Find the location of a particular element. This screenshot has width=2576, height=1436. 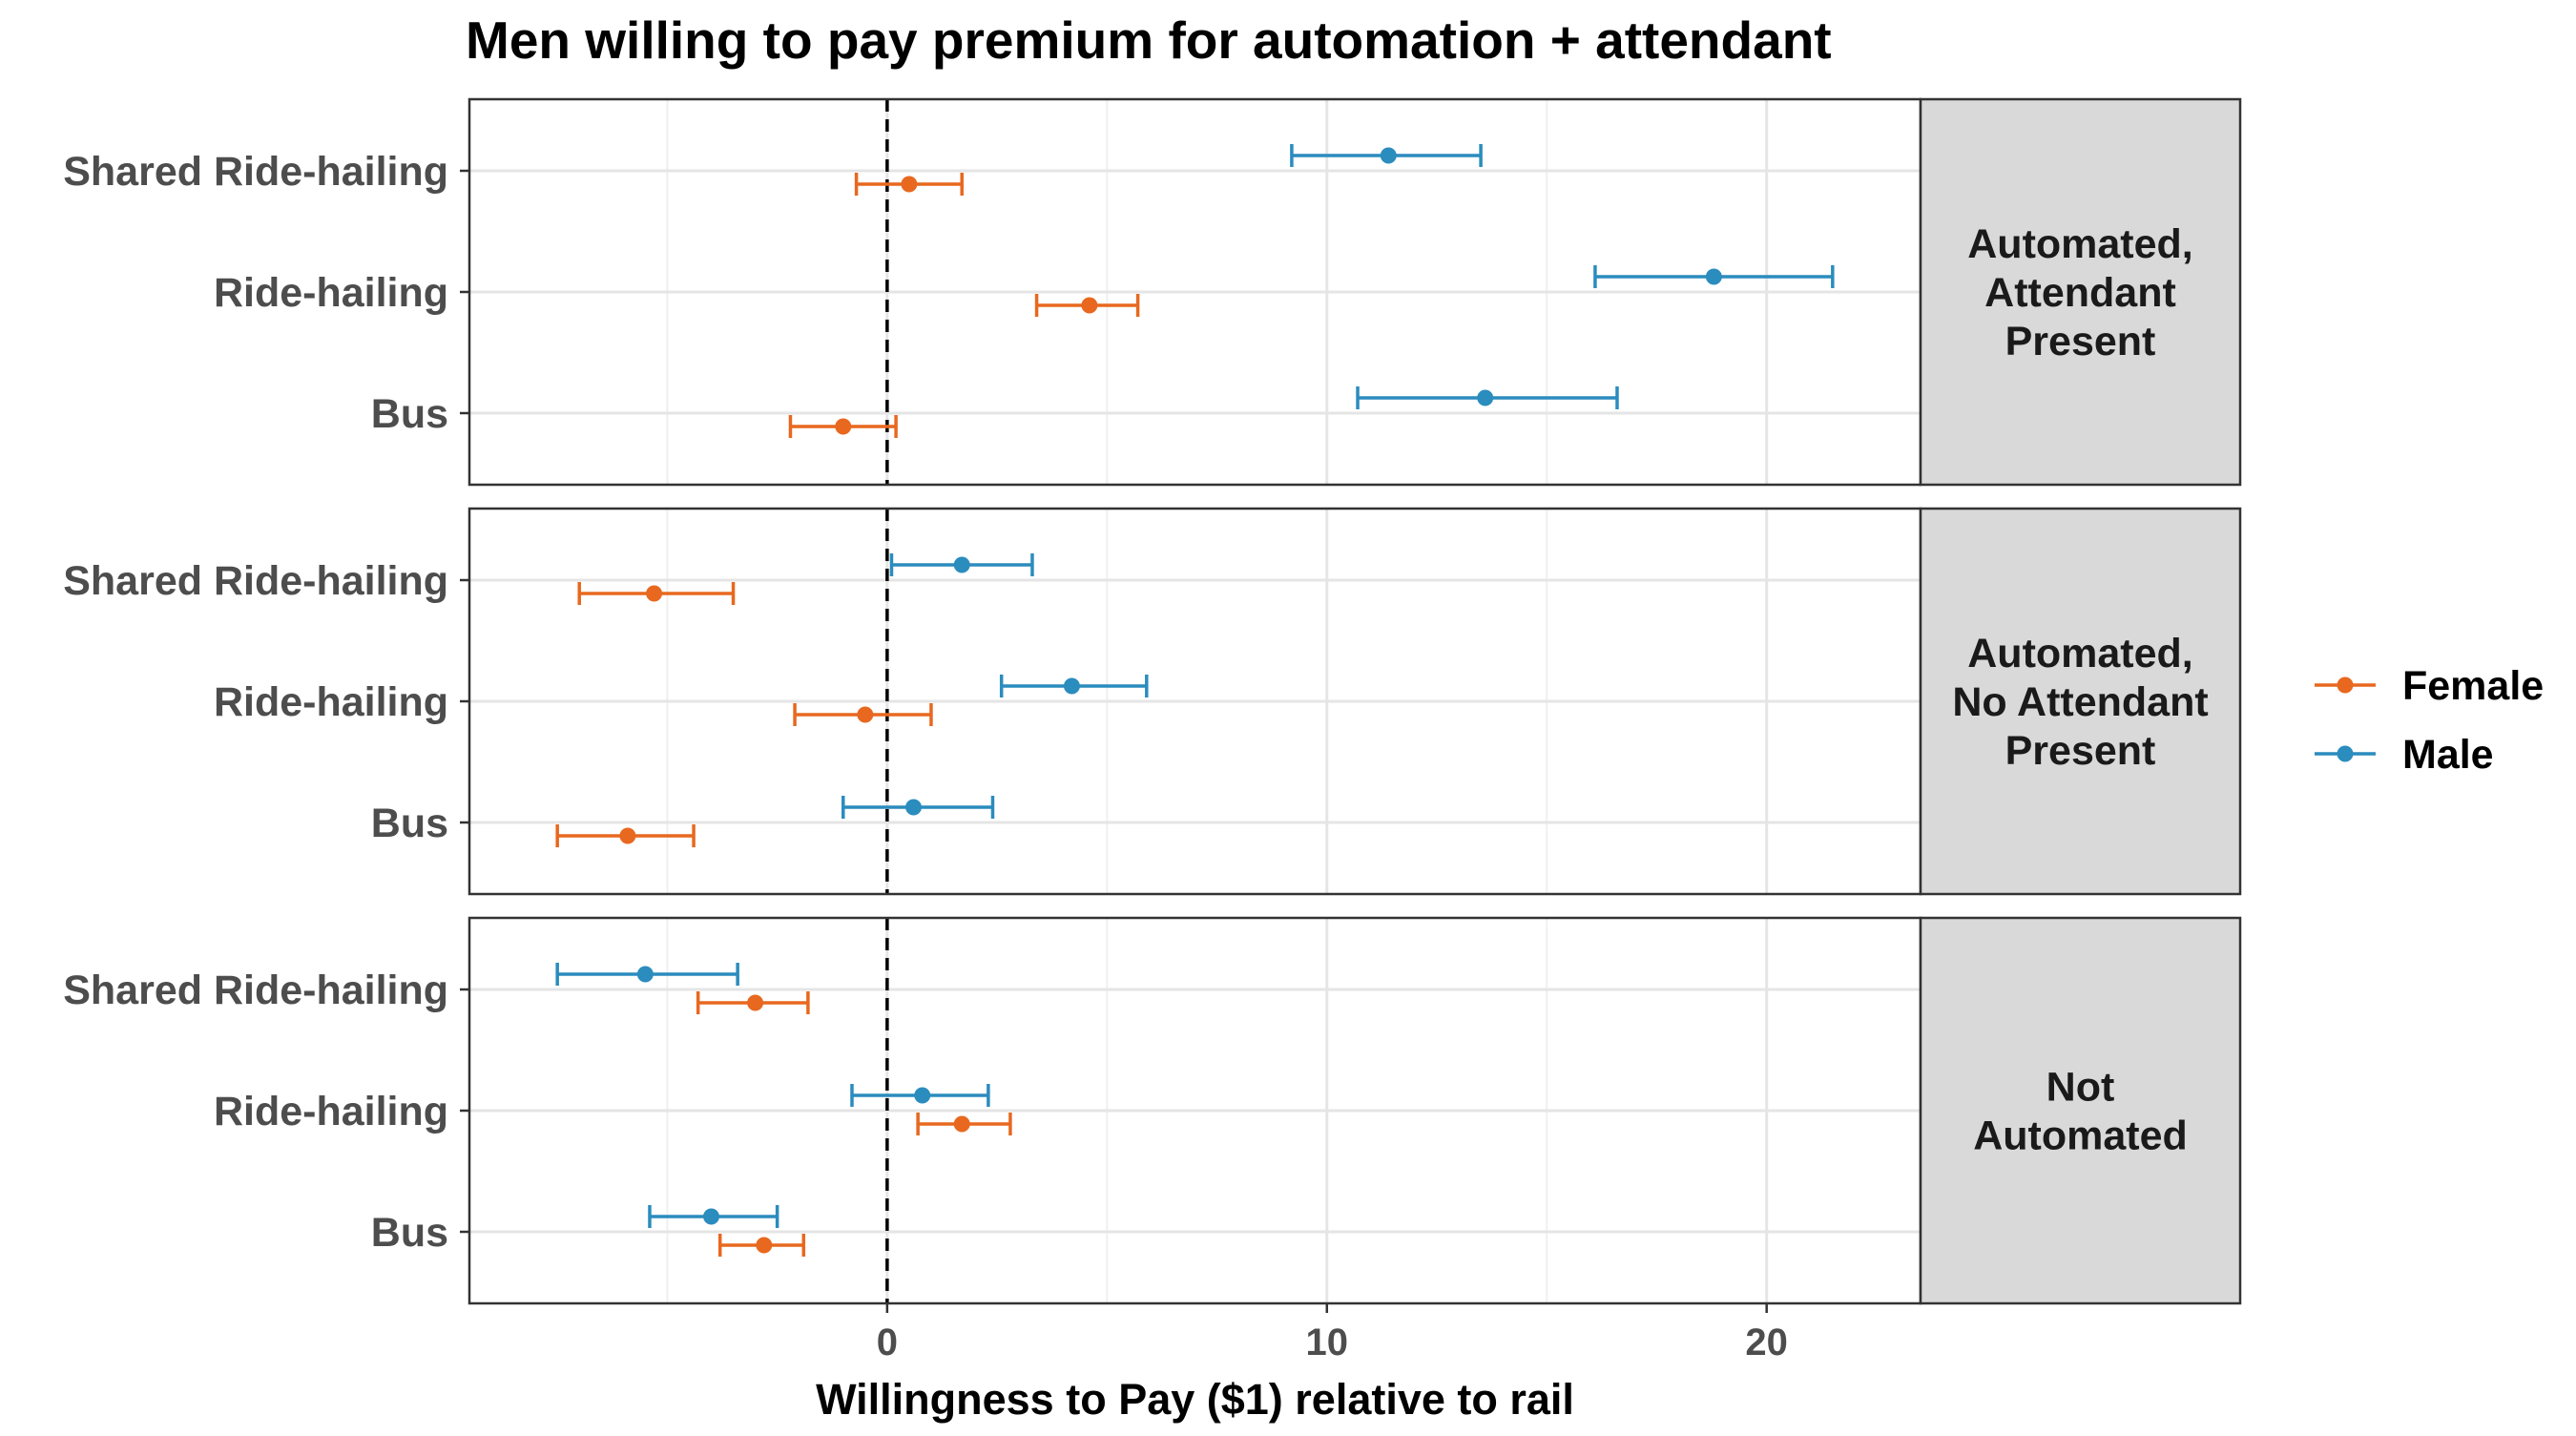

not-automated-female-bus-point is located at coordinates (764, 1245).